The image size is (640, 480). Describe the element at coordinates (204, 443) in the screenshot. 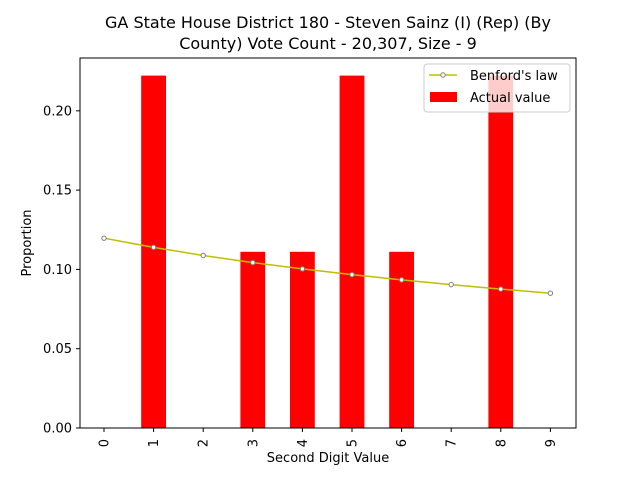

I see `x-tick-label: 2` at that location.